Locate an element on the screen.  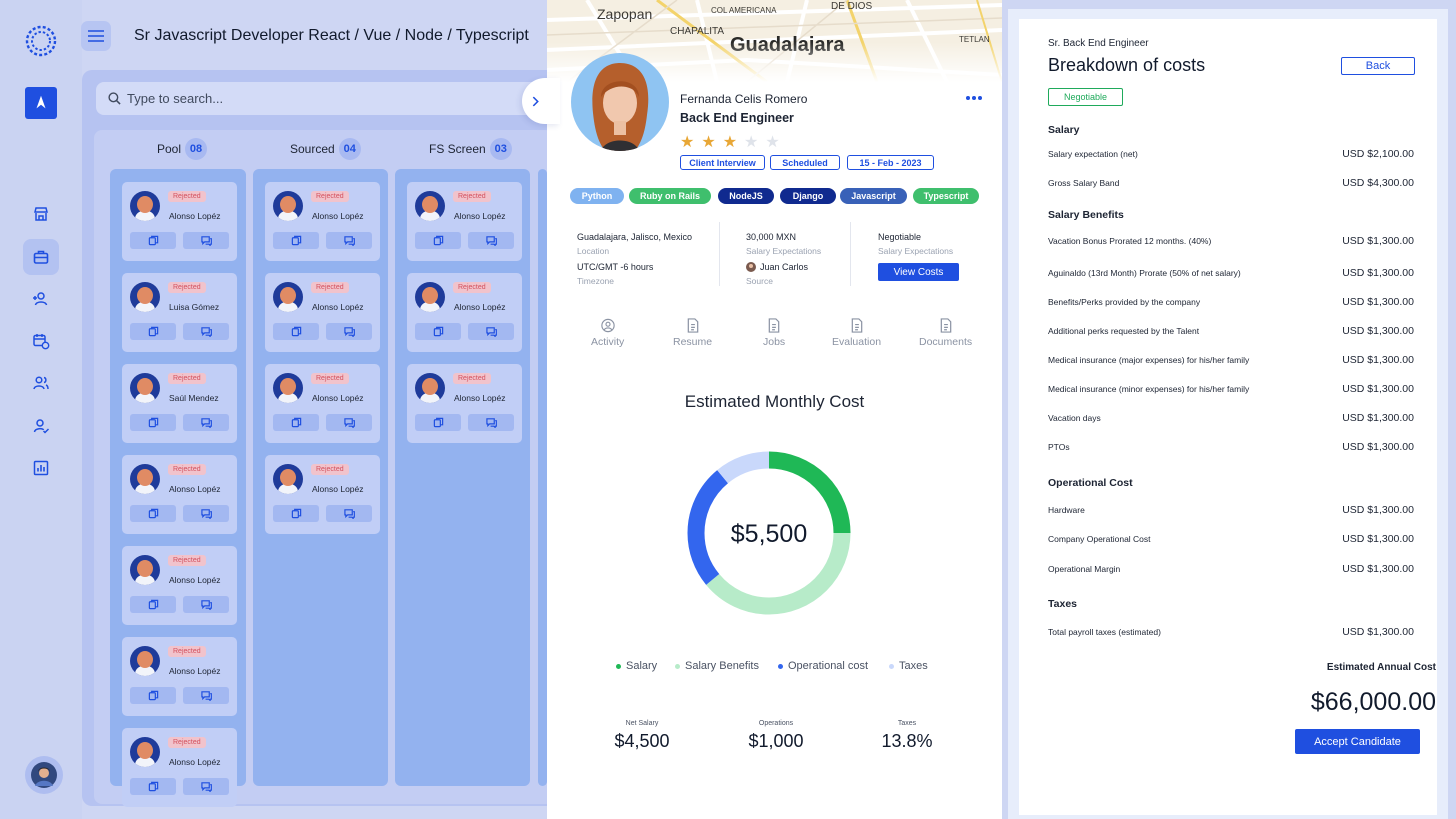
calendar-clock-icon is located at coordinates (41, 341).